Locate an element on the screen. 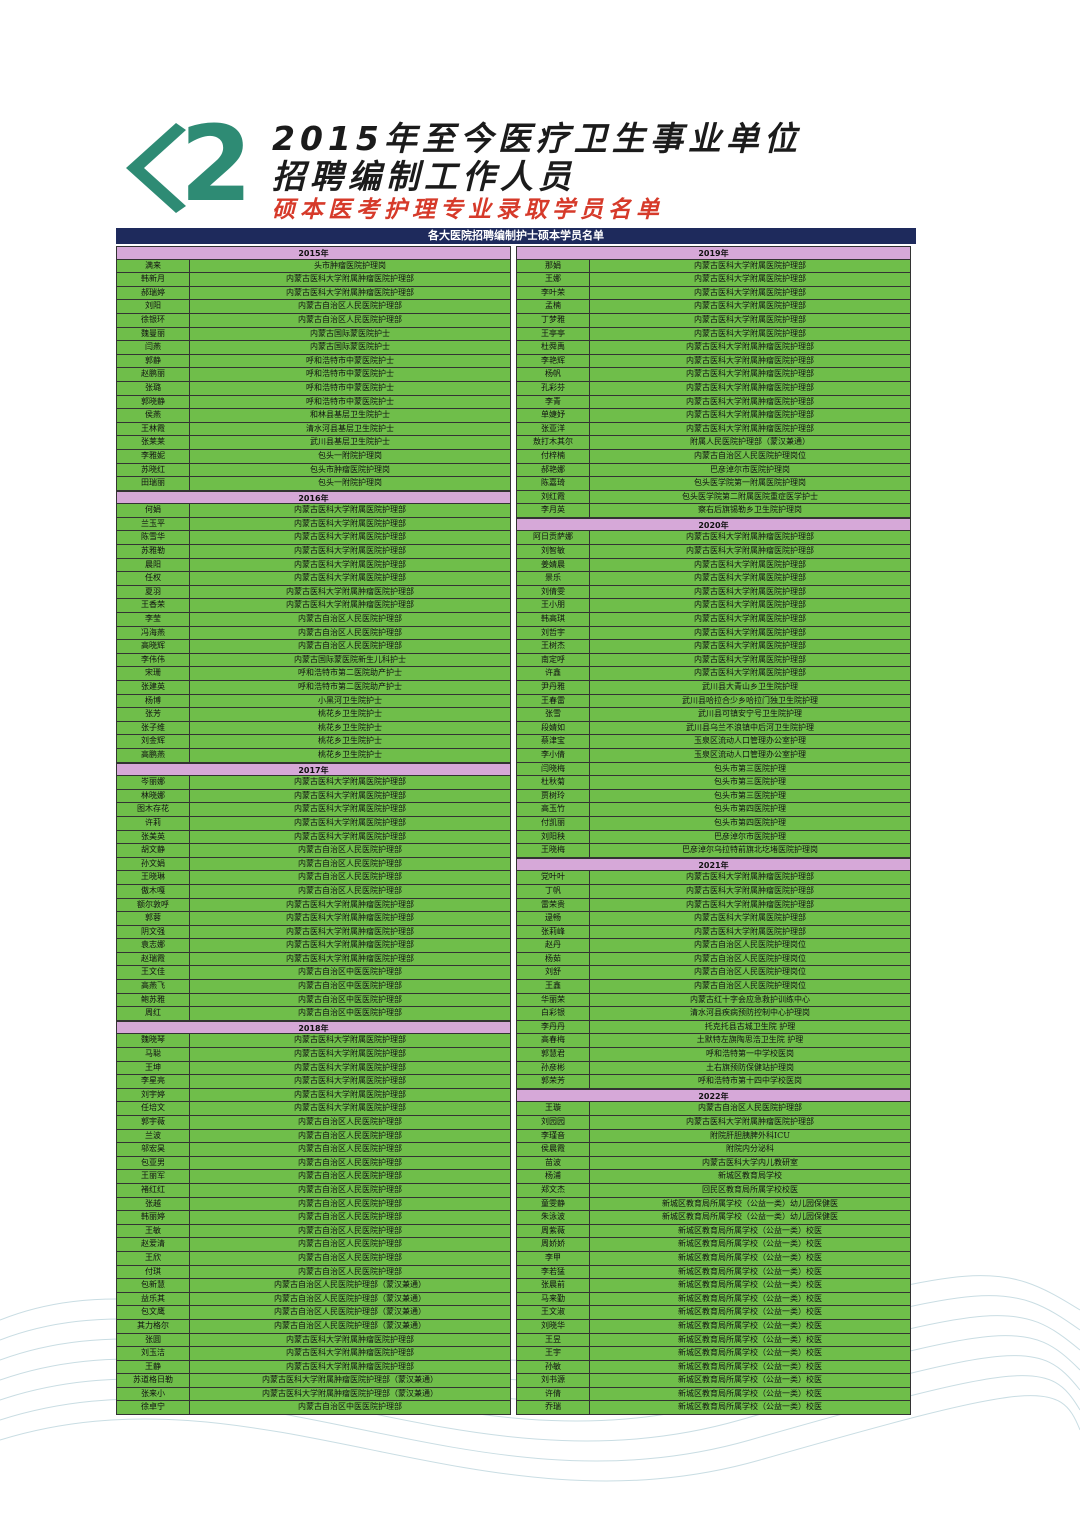  table-row: 高鹏燕 桃花乡卫生院护士 is located at coordinates (313, 755).